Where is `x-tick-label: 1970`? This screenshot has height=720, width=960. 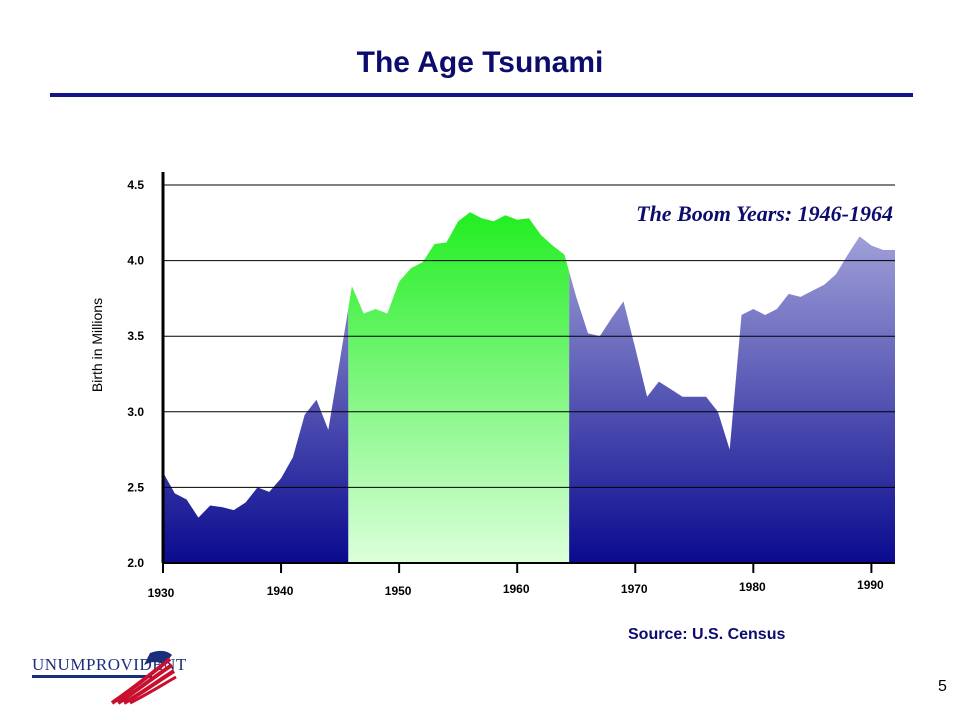 x-tick-label: 1970 is located at coordinates (634, 589).